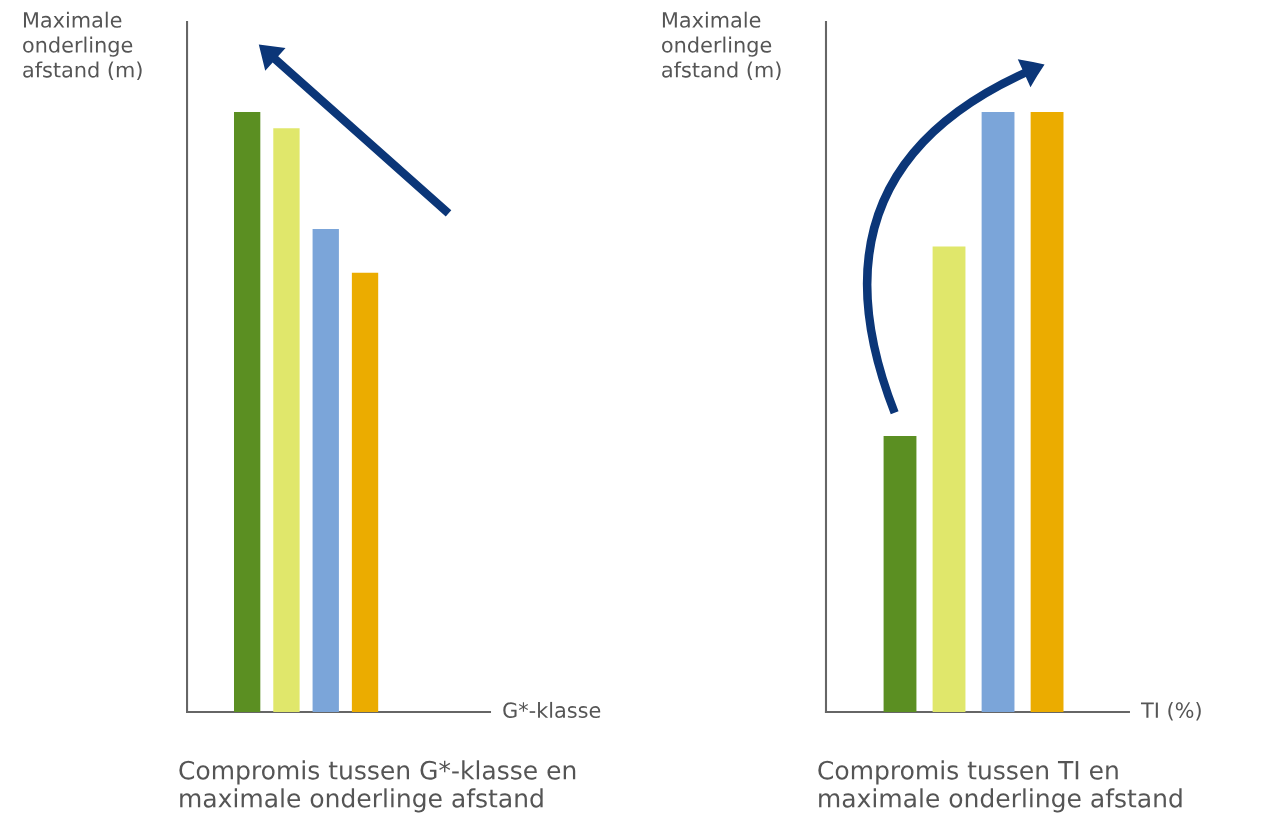 The width and height of the screenshot is (1282, 828). I want to click on text: Compromis tussen G*-klasse en maximale onderlinge afstand, so click(377, 786).